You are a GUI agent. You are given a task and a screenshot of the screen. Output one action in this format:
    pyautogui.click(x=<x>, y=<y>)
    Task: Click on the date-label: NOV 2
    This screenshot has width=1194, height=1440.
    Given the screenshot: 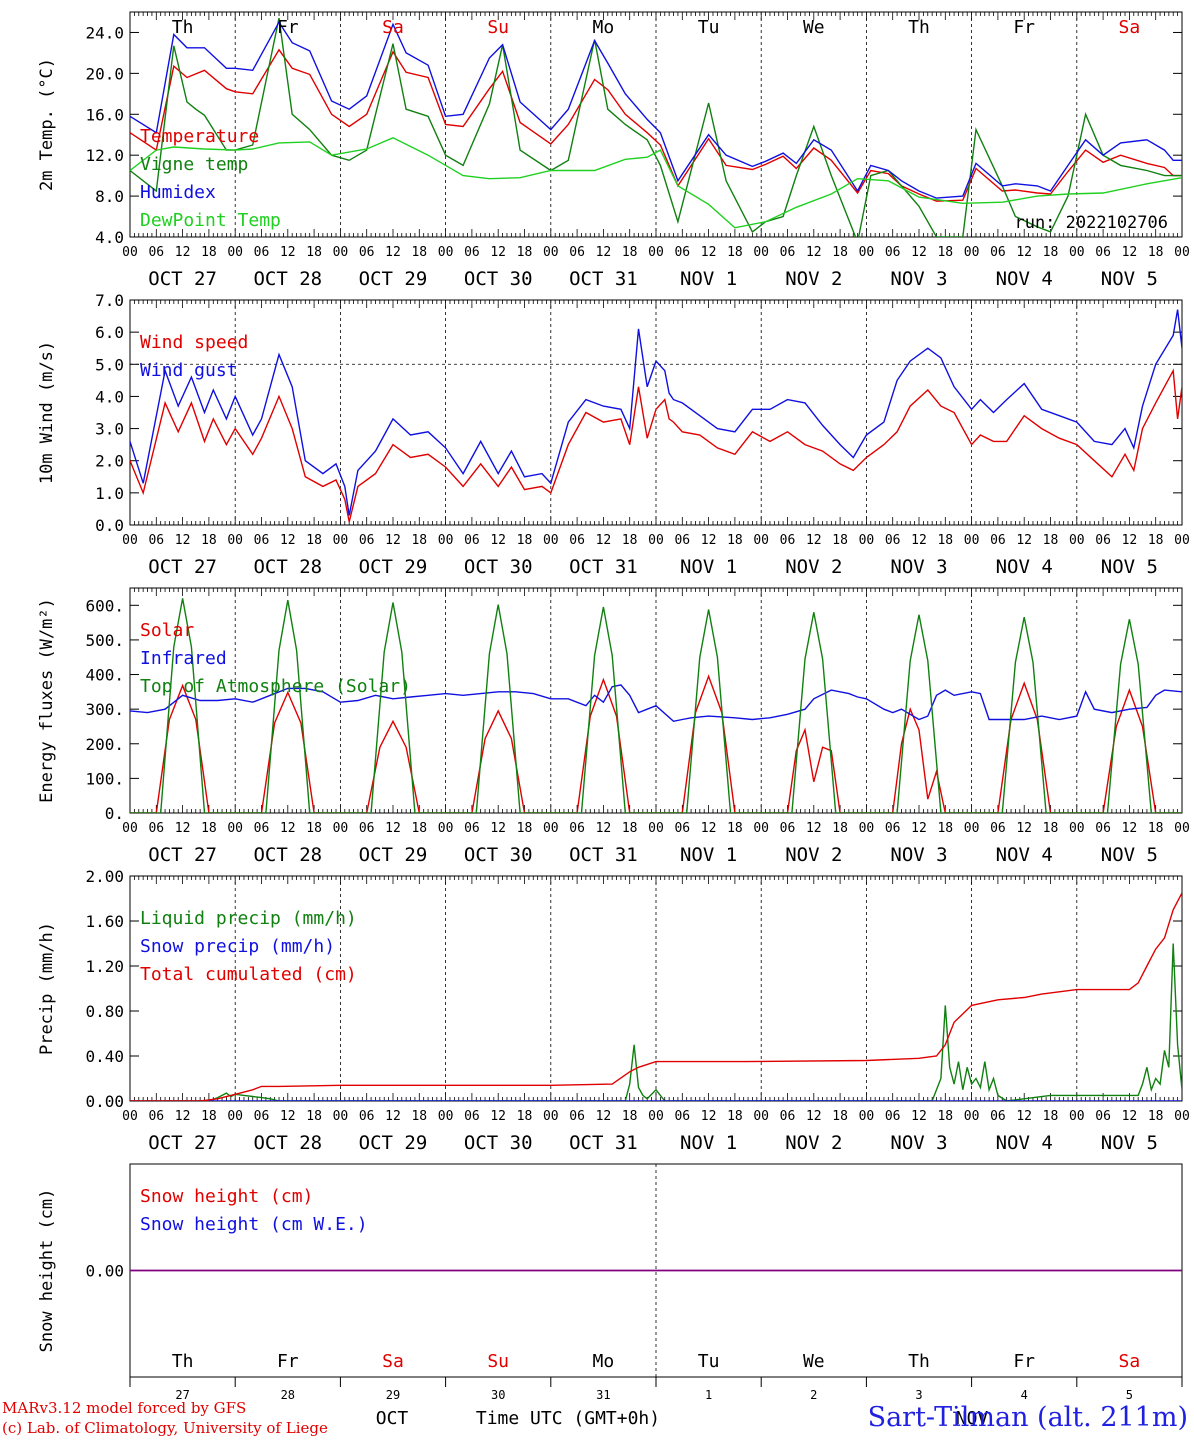 What is the action you would take?
    pyautogui.click(x=813, y=1143)
    